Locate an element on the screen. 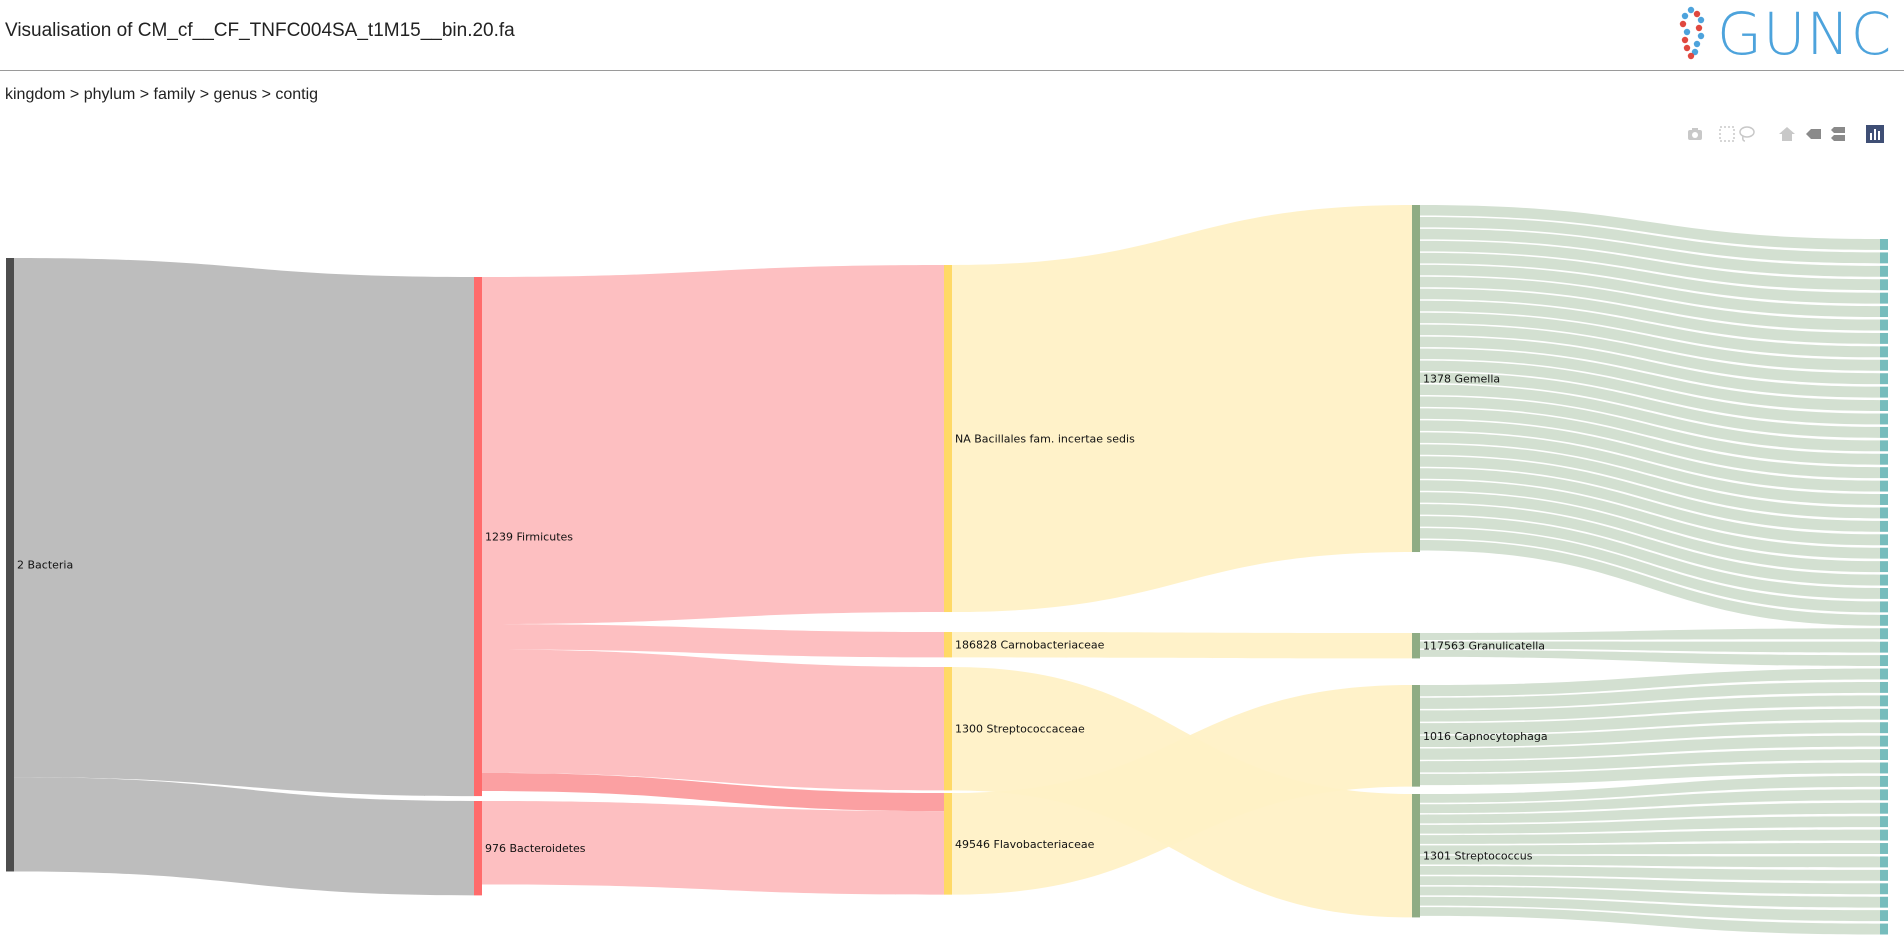  sankey-node-carnobacteriaceae is located at coordinates (948, 645).